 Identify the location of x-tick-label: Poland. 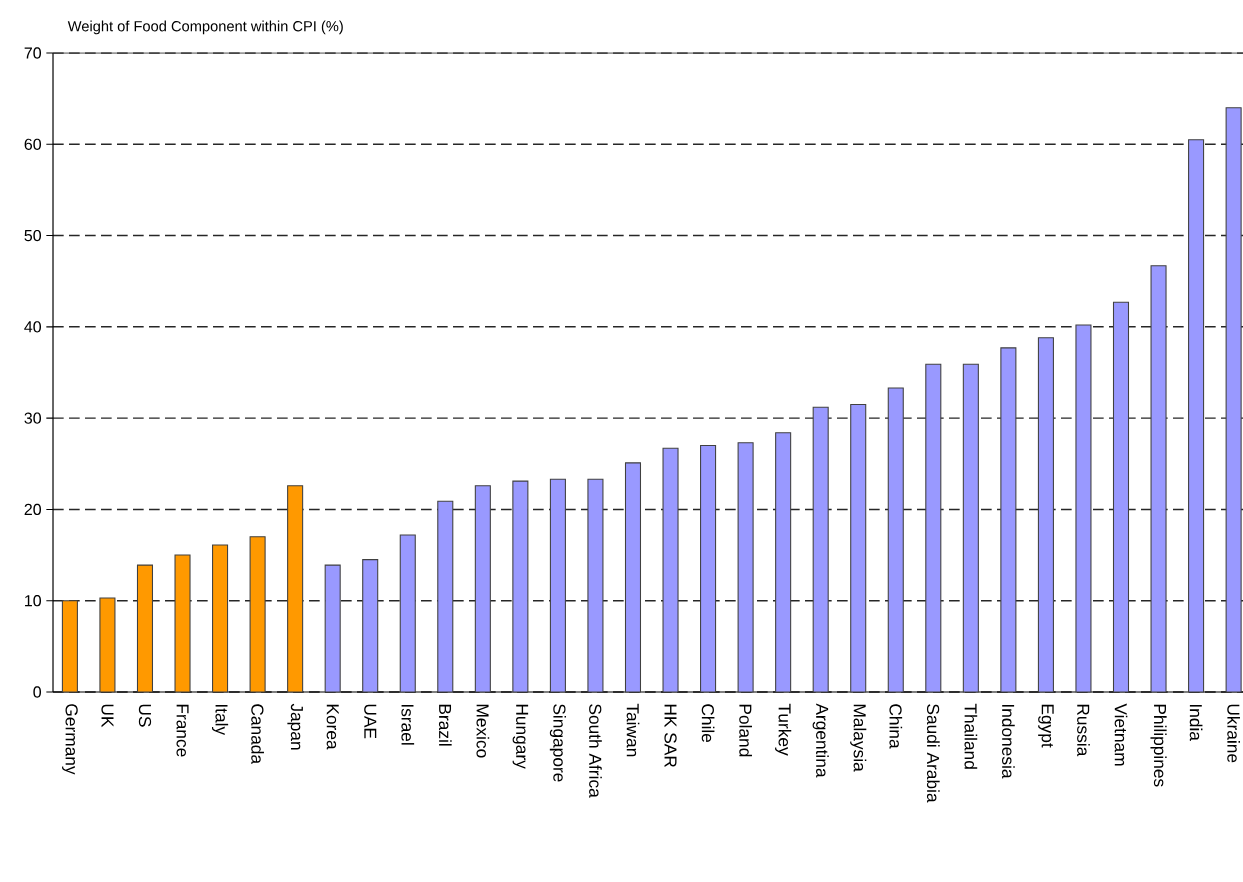
(745, 730).